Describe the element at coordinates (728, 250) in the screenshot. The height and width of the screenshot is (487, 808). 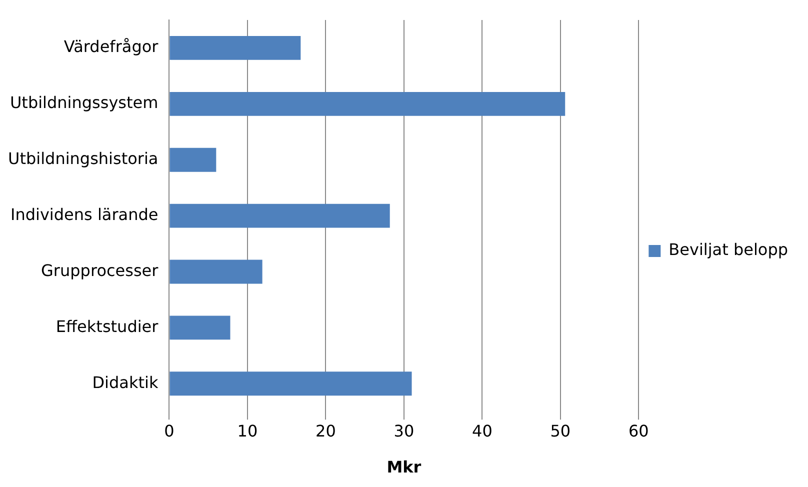
I see `legend-label: Beviljat belopp` at that location.